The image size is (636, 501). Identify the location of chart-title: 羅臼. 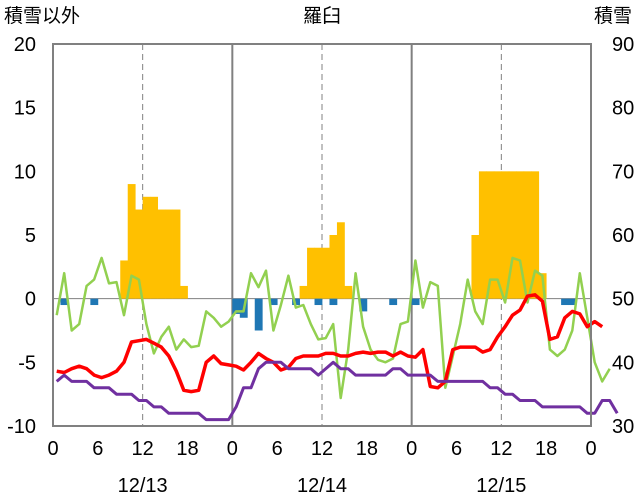
(322, 16).